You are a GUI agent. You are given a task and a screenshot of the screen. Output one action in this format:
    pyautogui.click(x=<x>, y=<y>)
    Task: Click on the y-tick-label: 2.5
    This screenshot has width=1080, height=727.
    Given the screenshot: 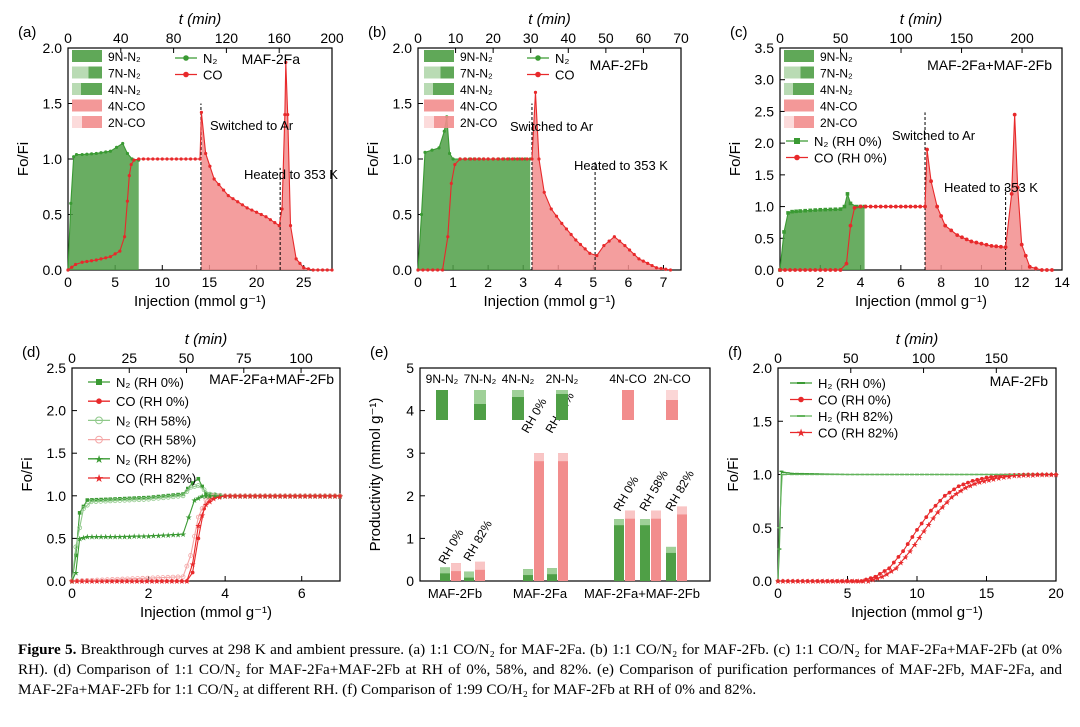 What is the action you would take?
    pyautogui.click(x=57, y=368)
    